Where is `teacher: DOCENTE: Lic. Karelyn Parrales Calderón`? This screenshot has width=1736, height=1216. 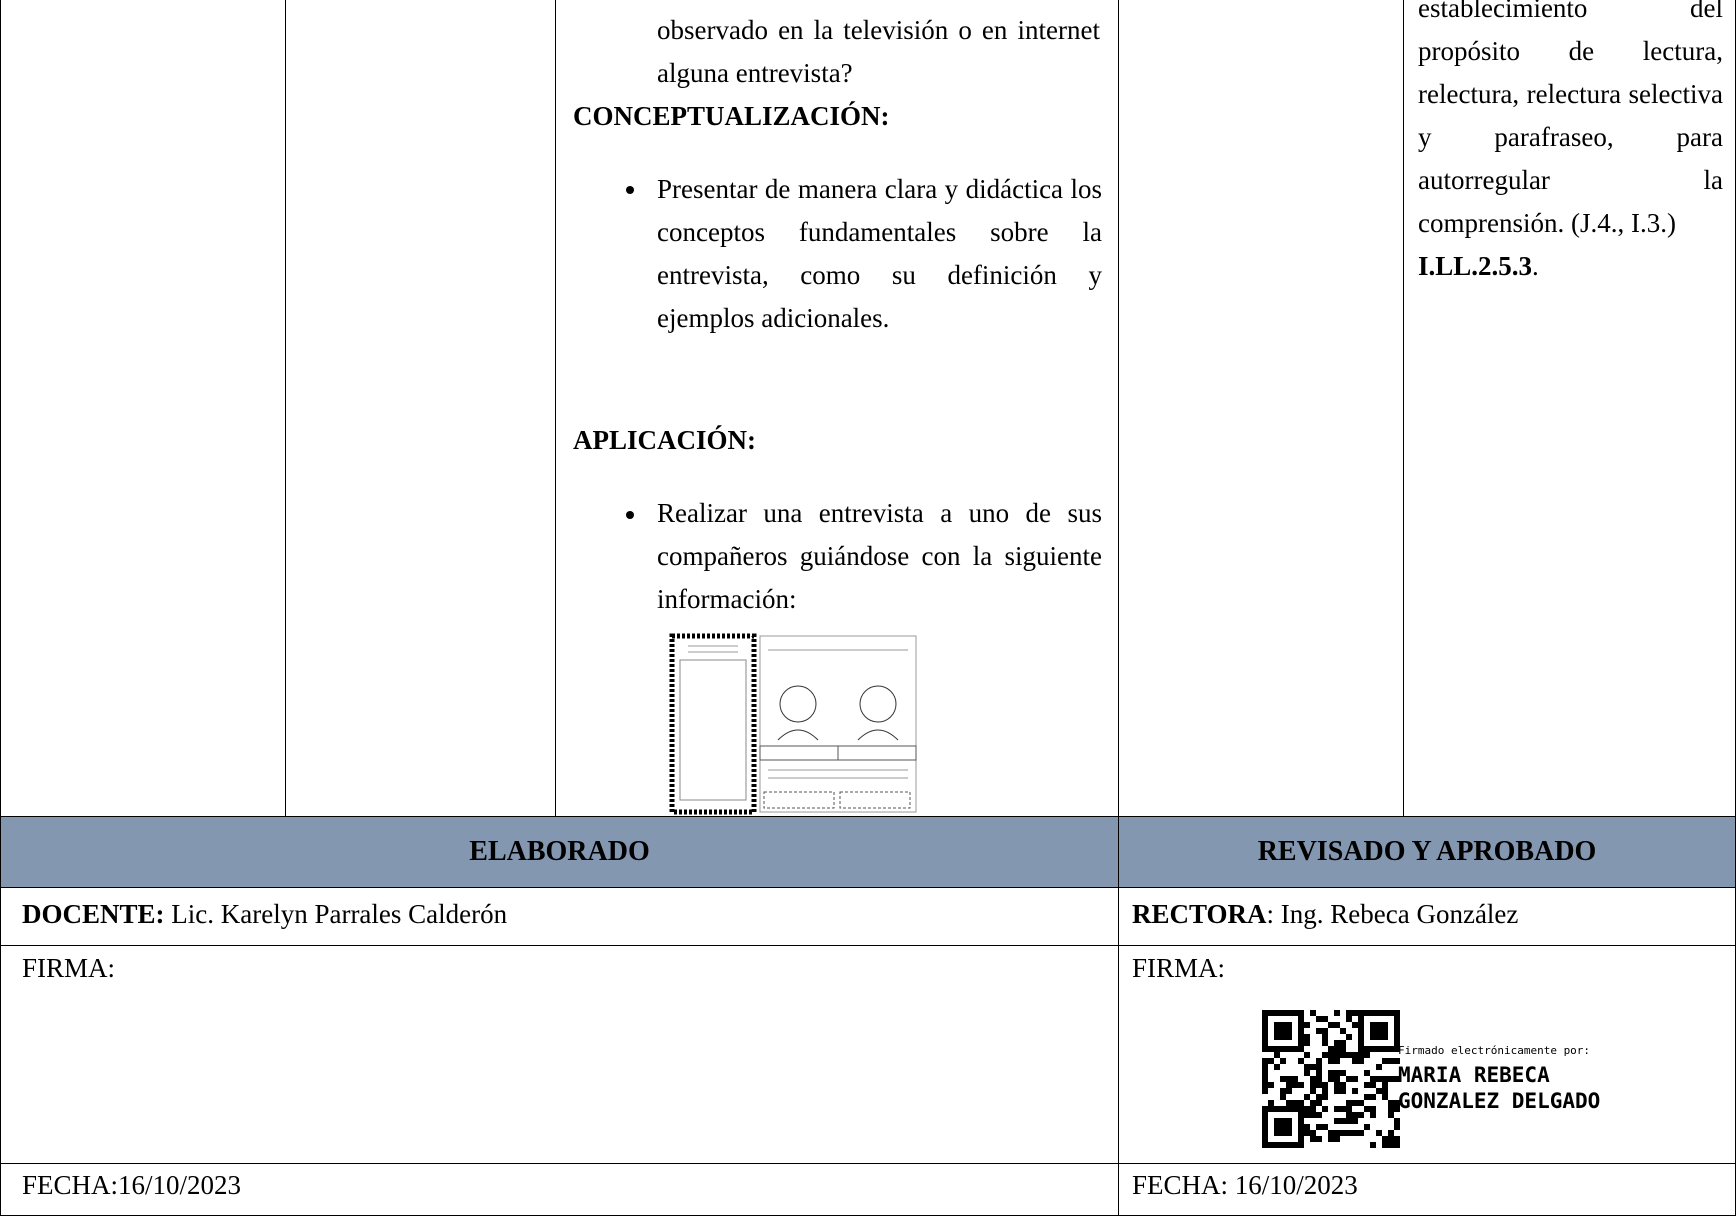 teacher: DOCENTE: Lic. Karelyn Parrales Calderón is located at coordinates (264, 914).